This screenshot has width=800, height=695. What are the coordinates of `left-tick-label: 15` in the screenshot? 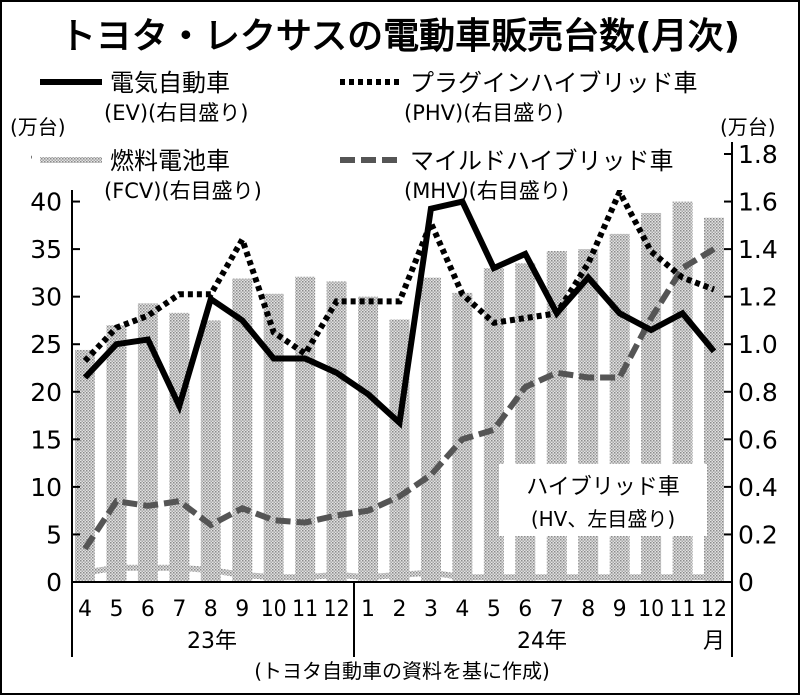 It's located at (46, 439).